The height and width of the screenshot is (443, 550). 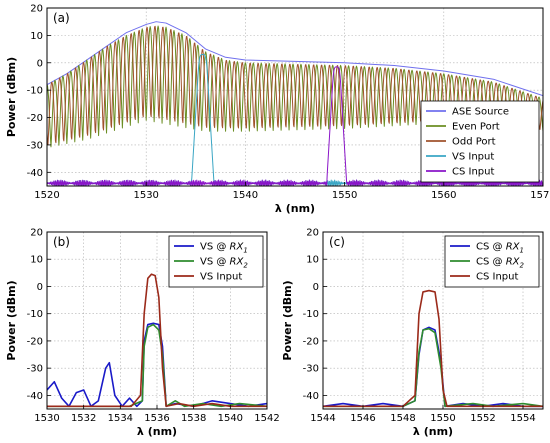 What do you see at coordinates (287, 320) in the screenshot?
I see `panel-c-ylabel: Power (dBm)` at bounding box center [287, 320].